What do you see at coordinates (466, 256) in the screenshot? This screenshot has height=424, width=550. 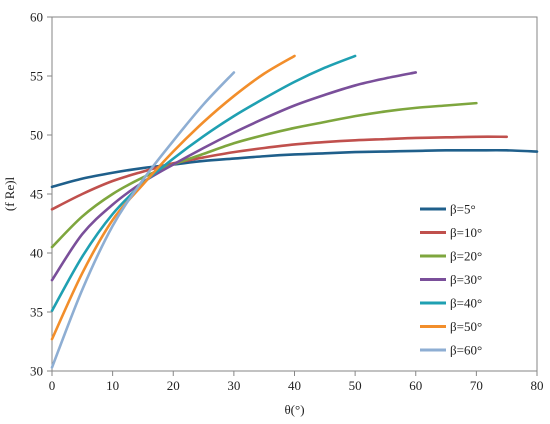 I see `legend-label-3: β=20°` at bounding box center [466, 256].